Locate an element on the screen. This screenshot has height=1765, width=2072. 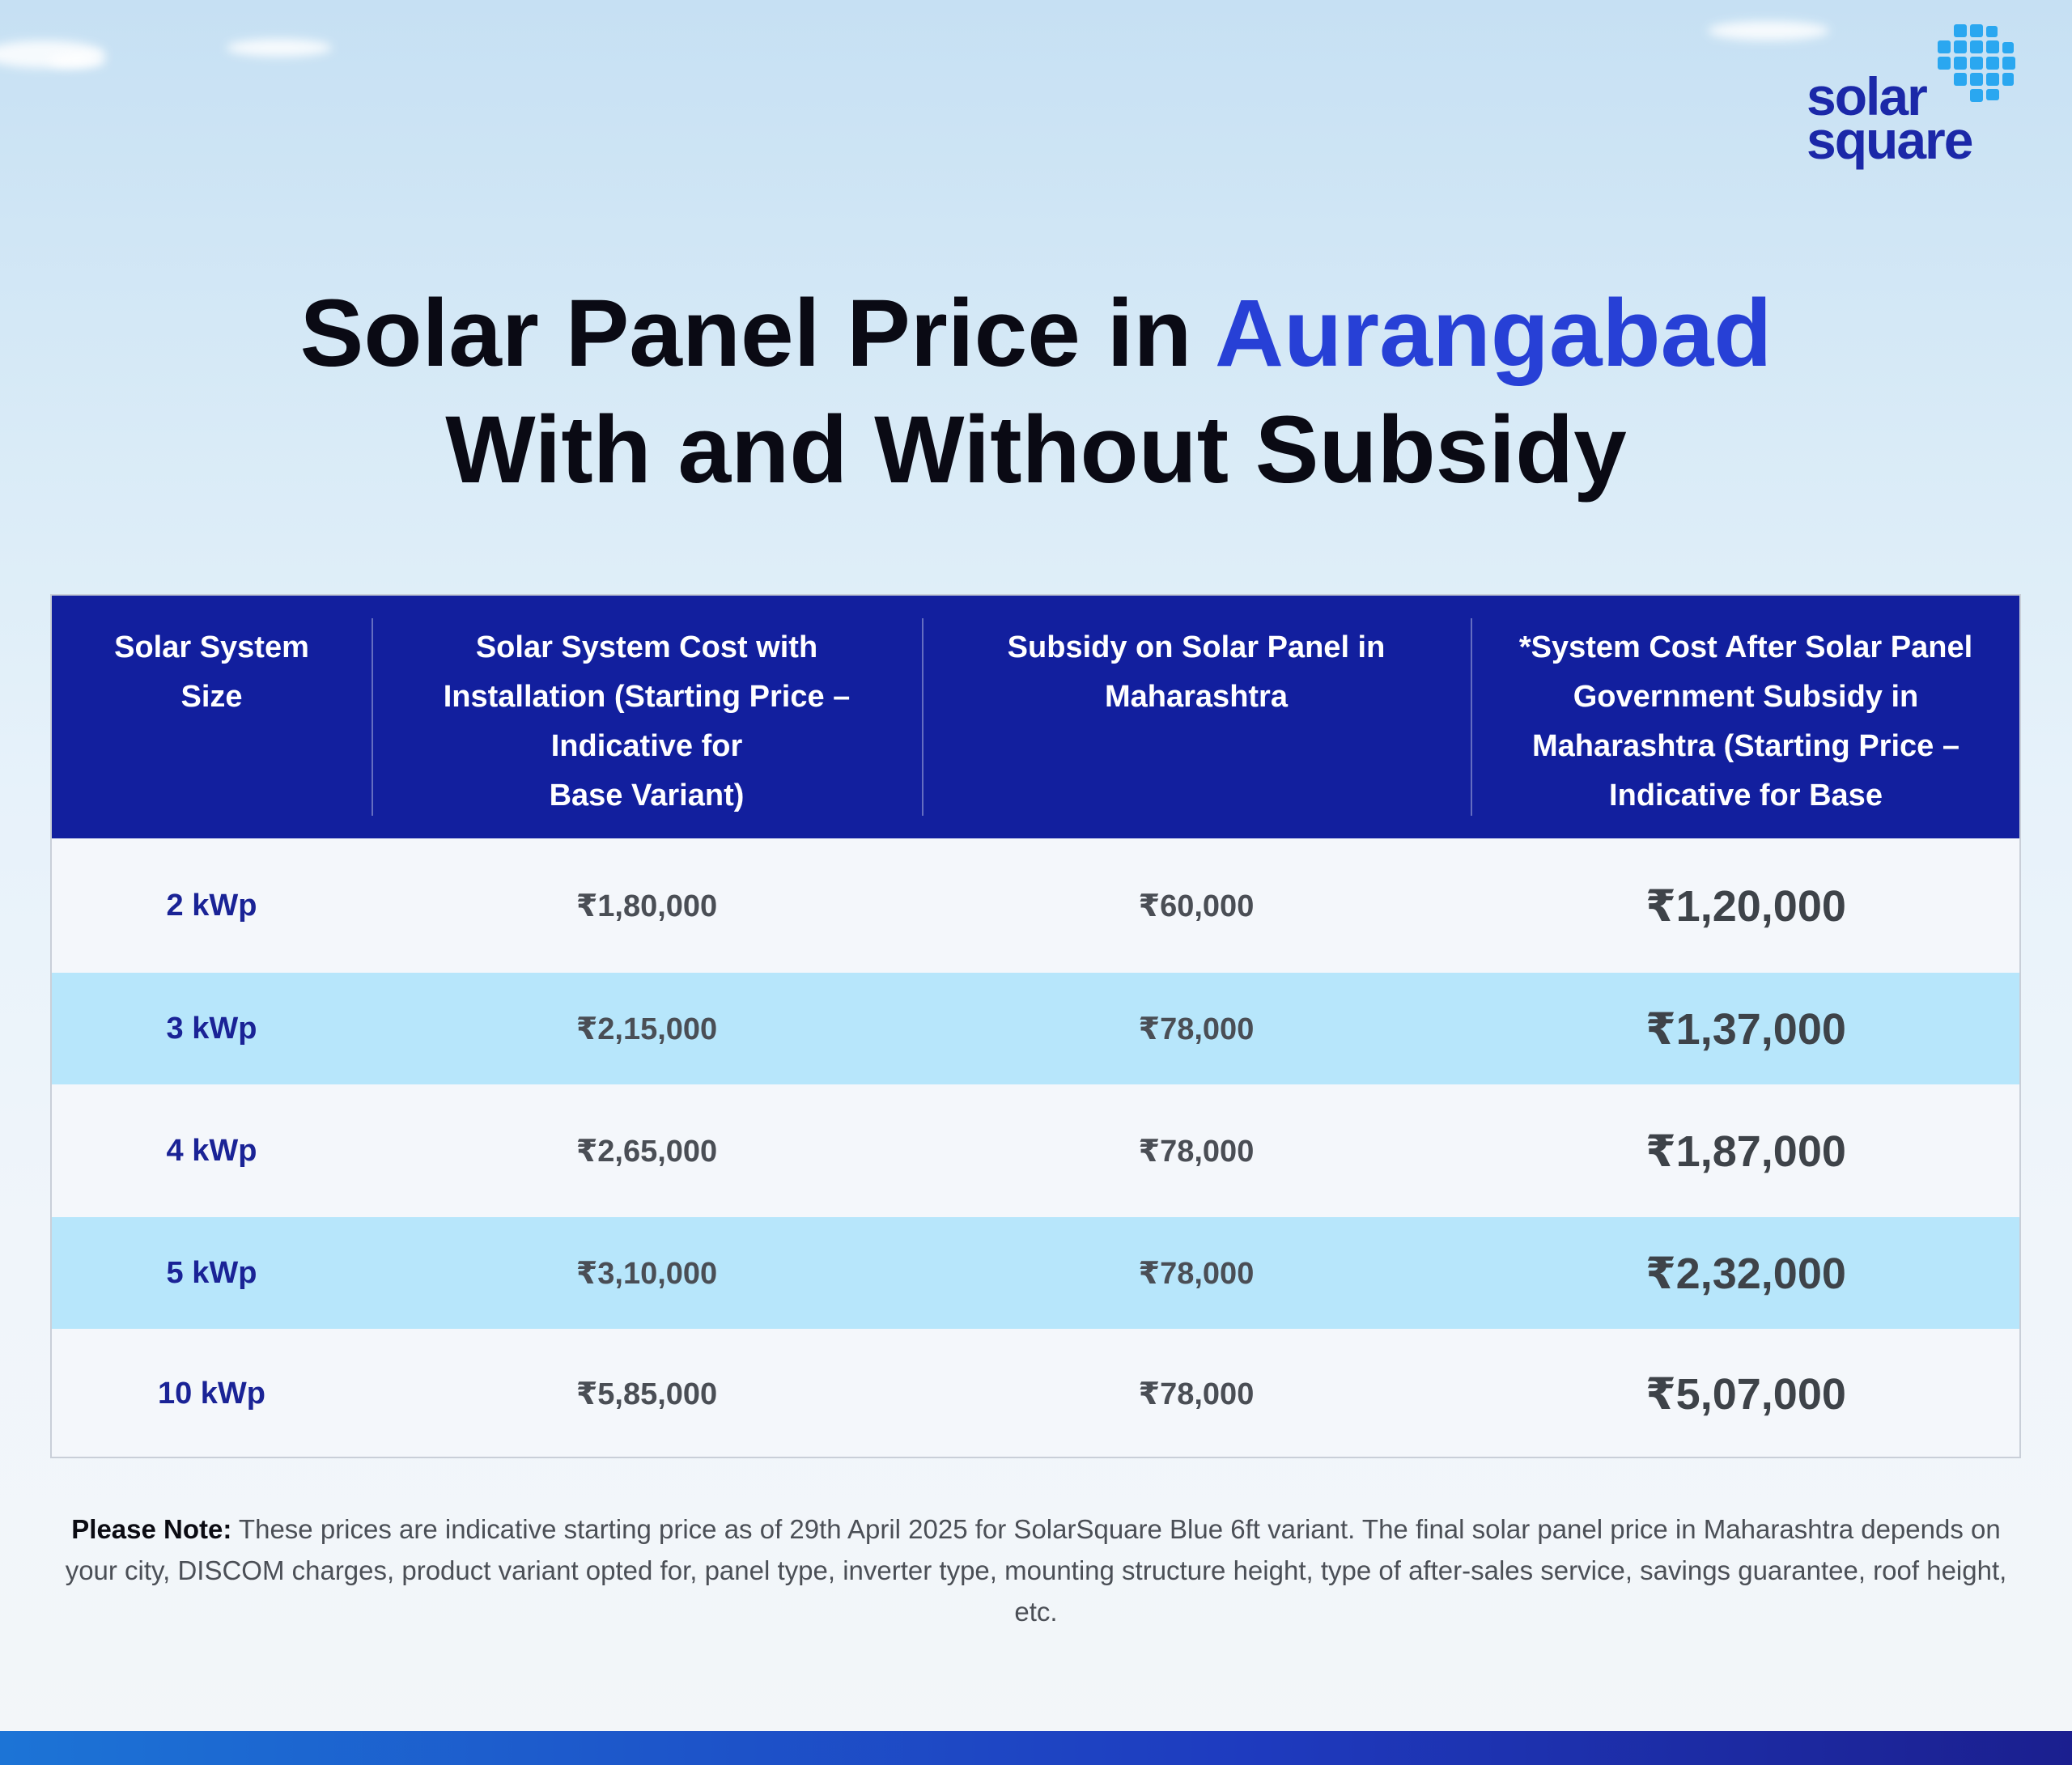
header-subsidy: Subsidy on Solar Panel in Maharashtra is located at coordinates (1196, 672).